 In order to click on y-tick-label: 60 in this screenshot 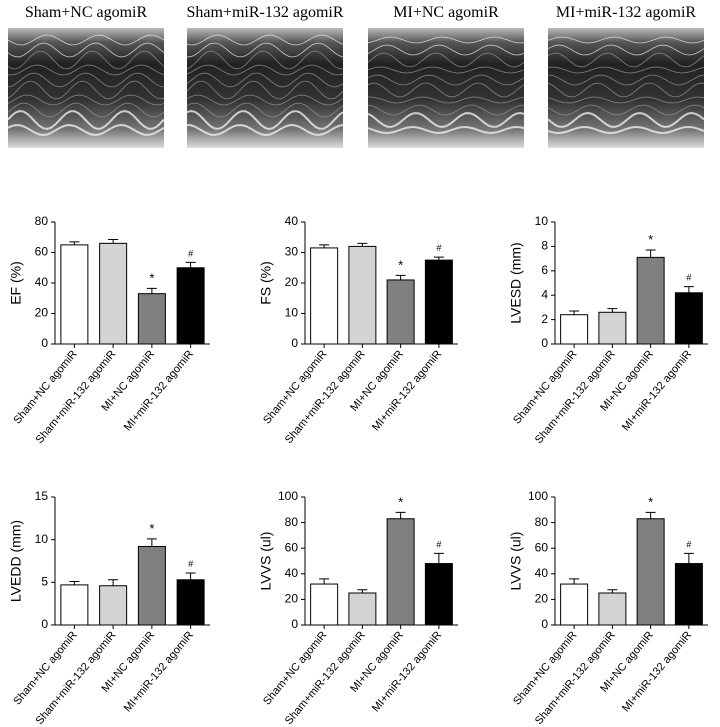, I will do `click(542, 547)`.